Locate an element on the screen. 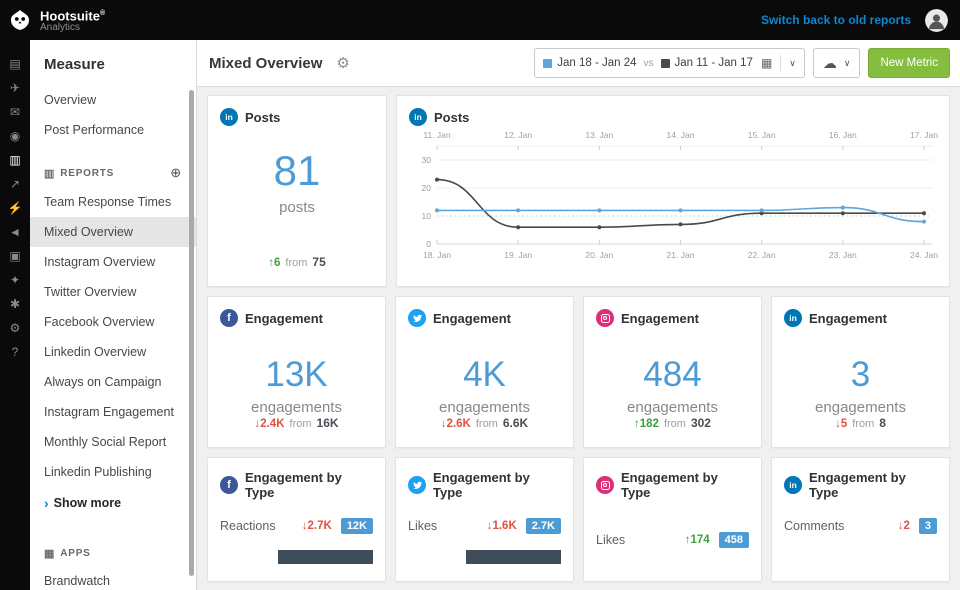  delta-row: ↓2.6K from 6.6K is located at coordinates (484, 425).